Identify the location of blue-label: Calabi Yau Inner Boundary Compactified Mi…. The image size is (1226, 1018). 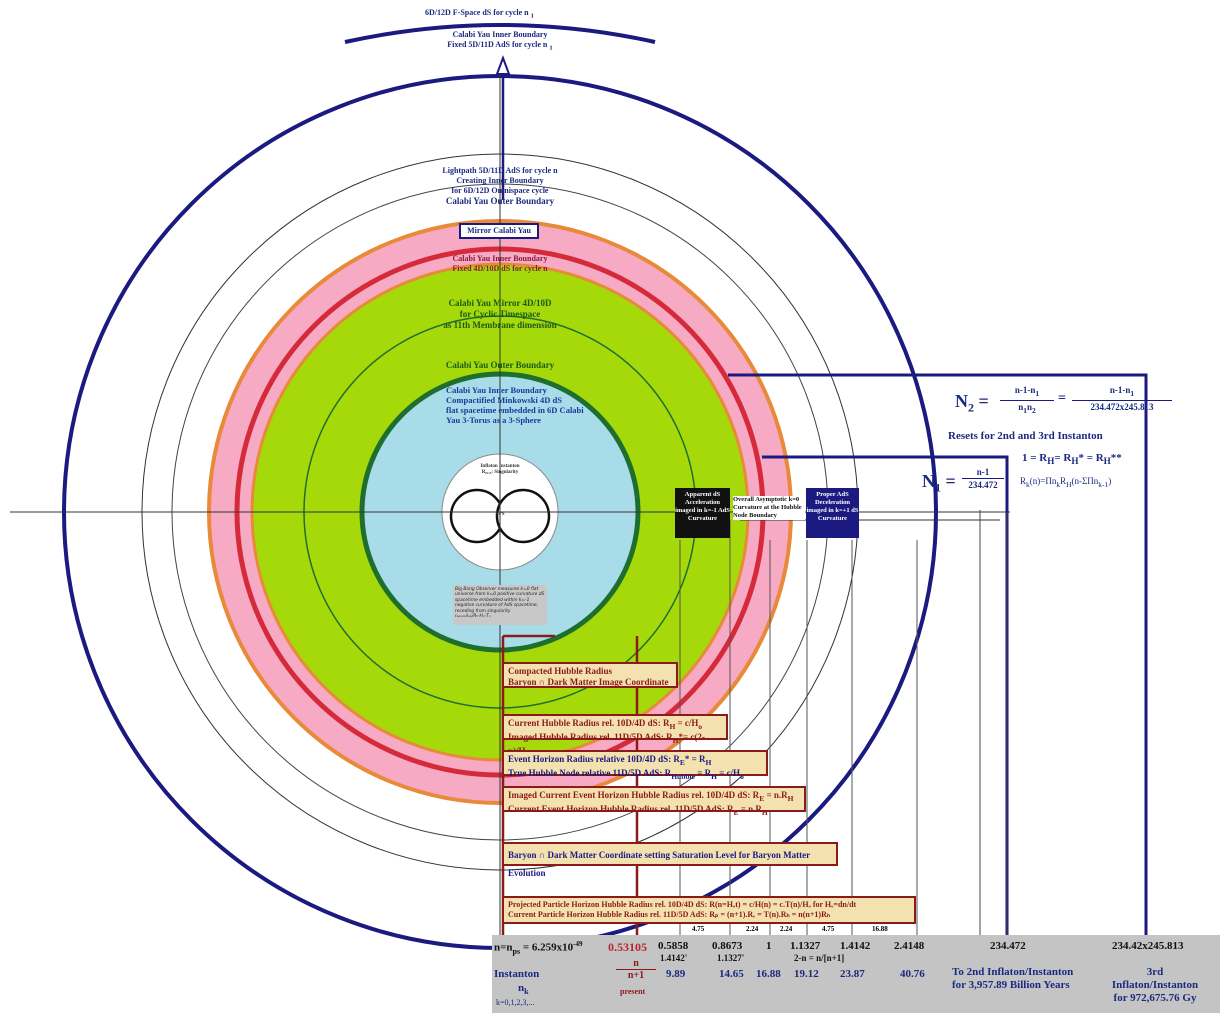
(515, 405).